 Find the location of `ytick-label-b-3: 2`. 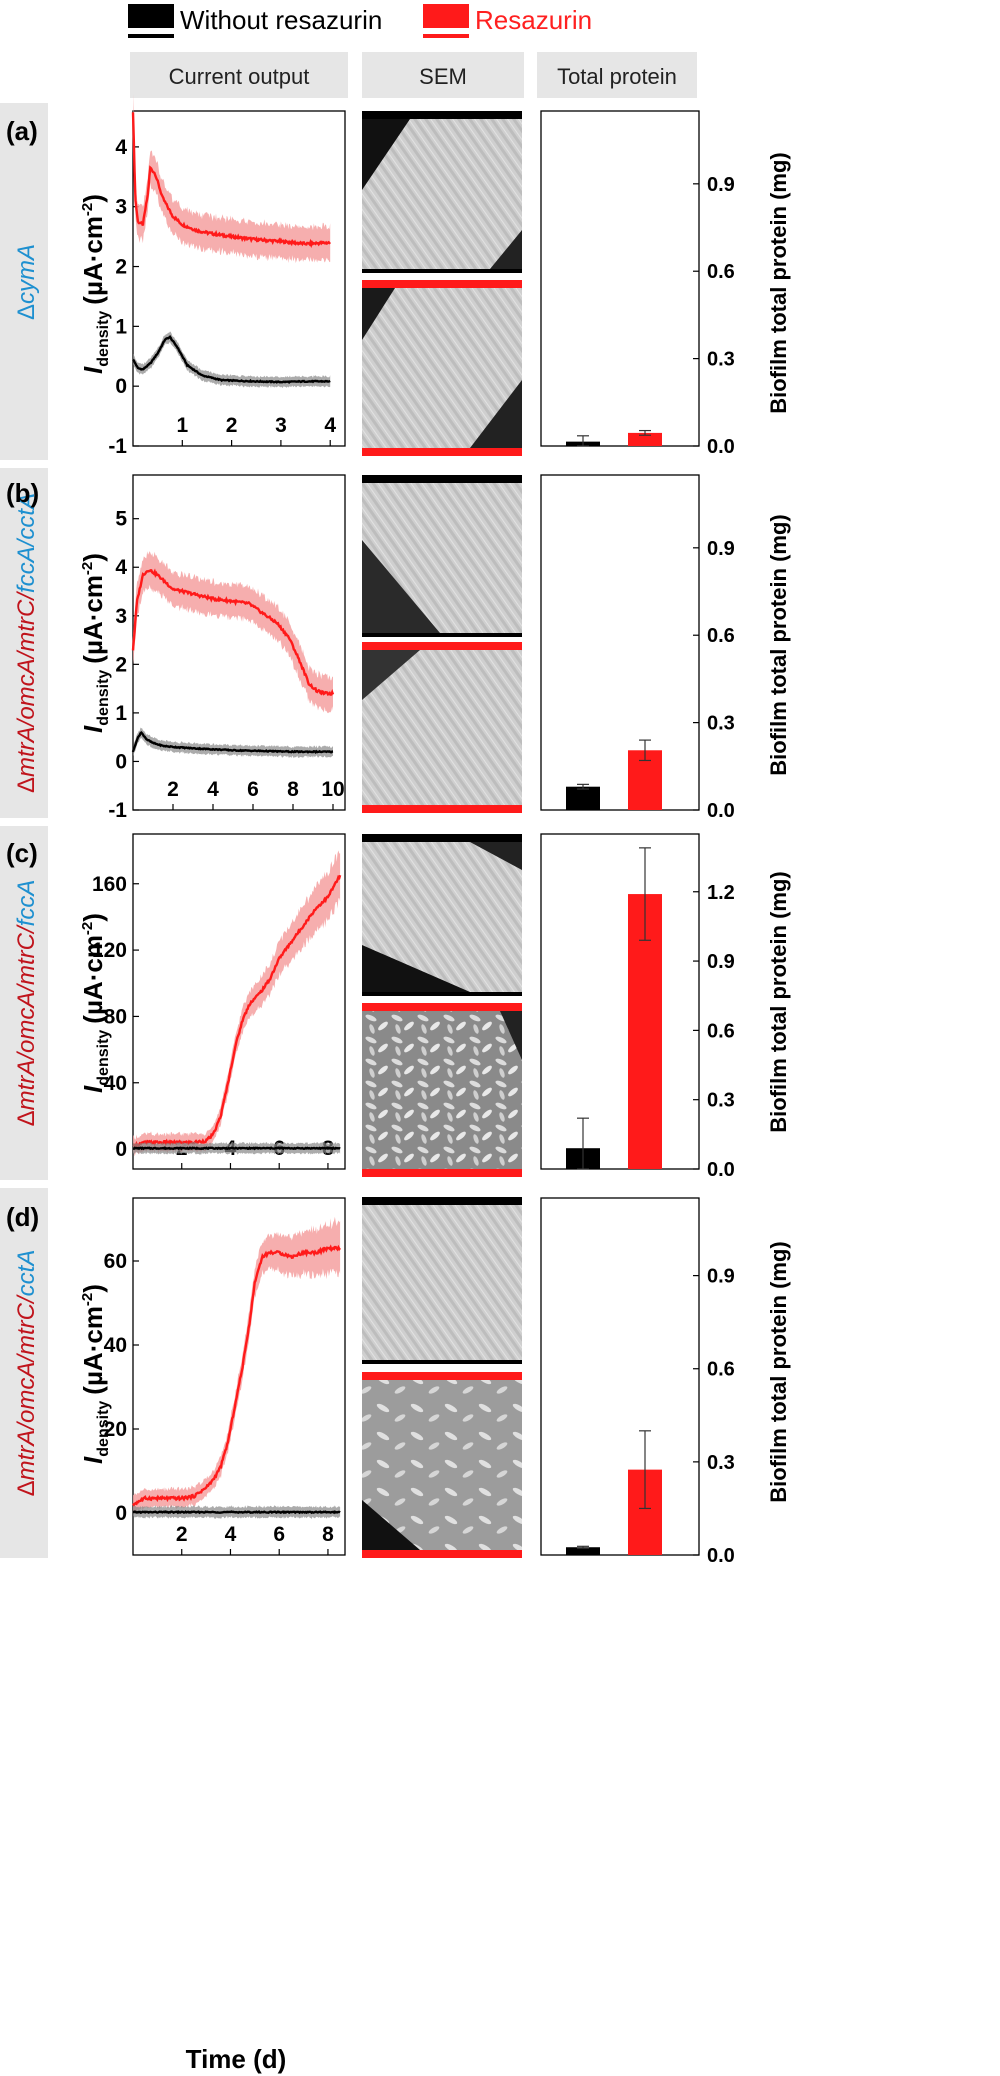

ytick-label-b-3: 2 is located at coordinates (121, 664).